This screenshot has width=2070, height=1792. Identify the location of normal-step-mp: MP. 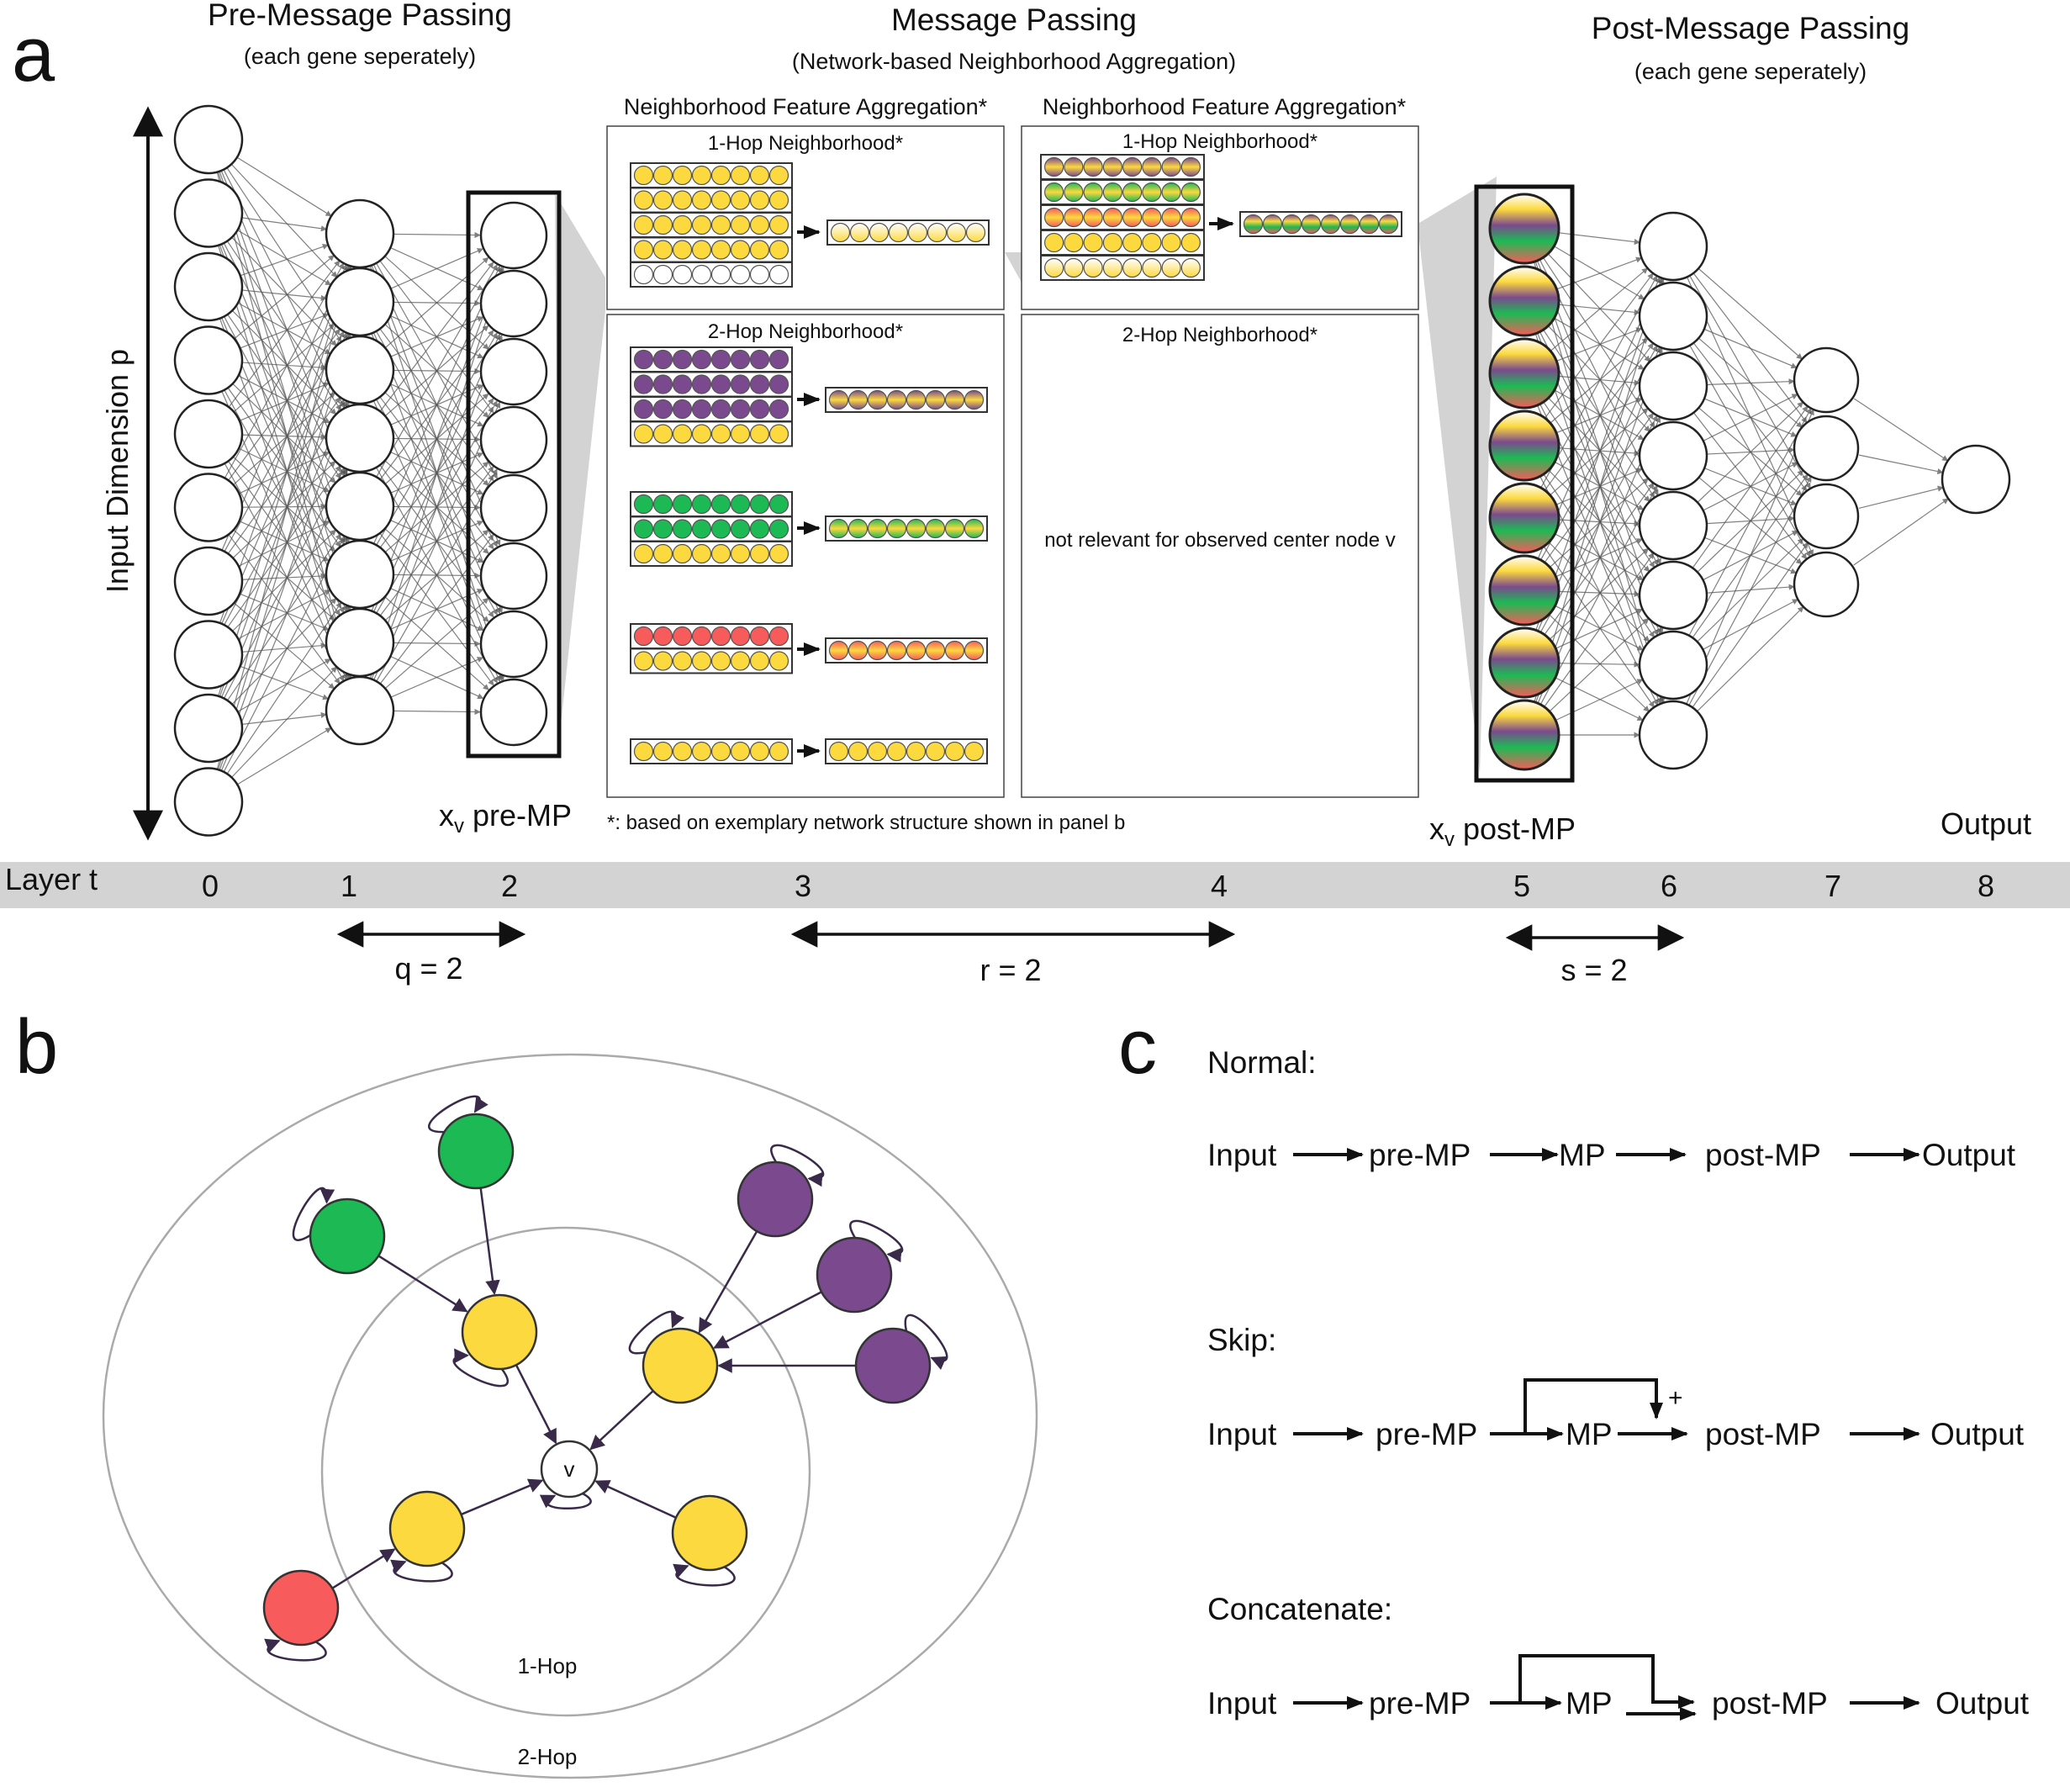
(1582, 1155).